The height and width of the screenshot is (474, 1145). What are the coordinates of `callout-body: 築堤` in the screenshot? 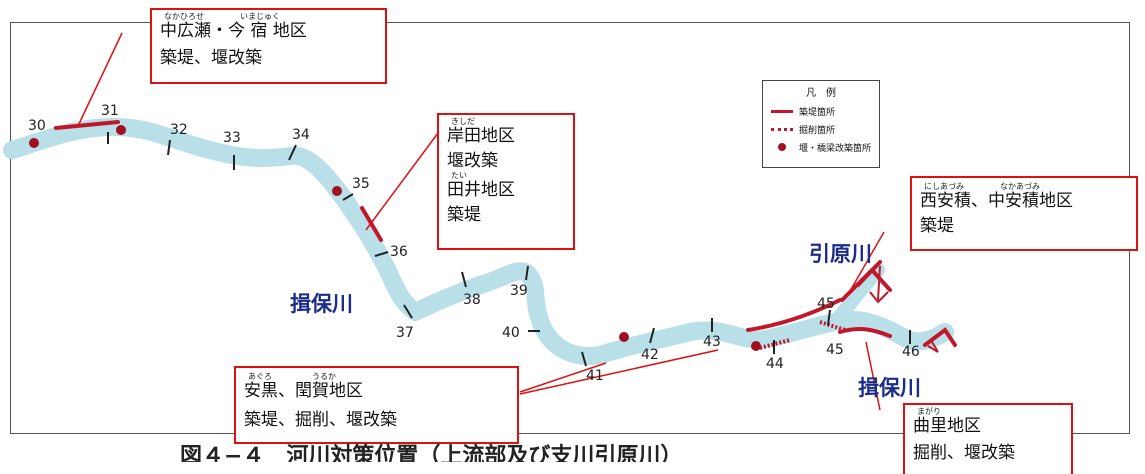 It's located at (937, 225).